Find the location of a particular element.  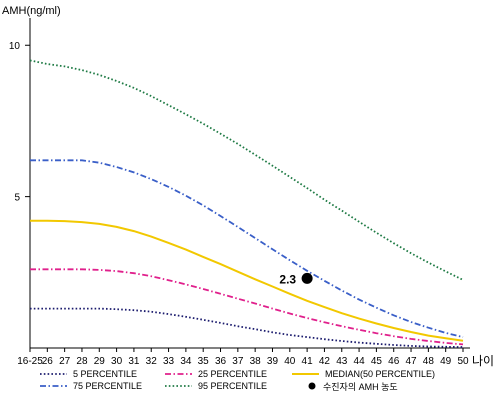

x-tick-label: 49 is located at coordinates (446, 361).